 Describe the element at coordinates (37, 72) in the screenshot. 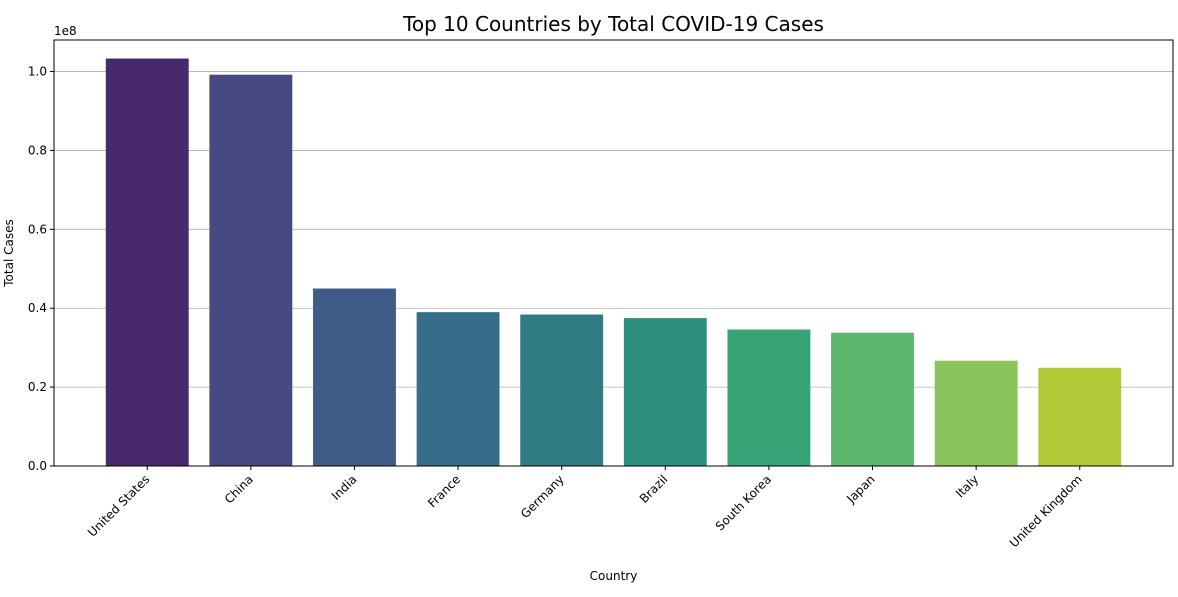

I see `y-tick-label: 1.0` at that location.